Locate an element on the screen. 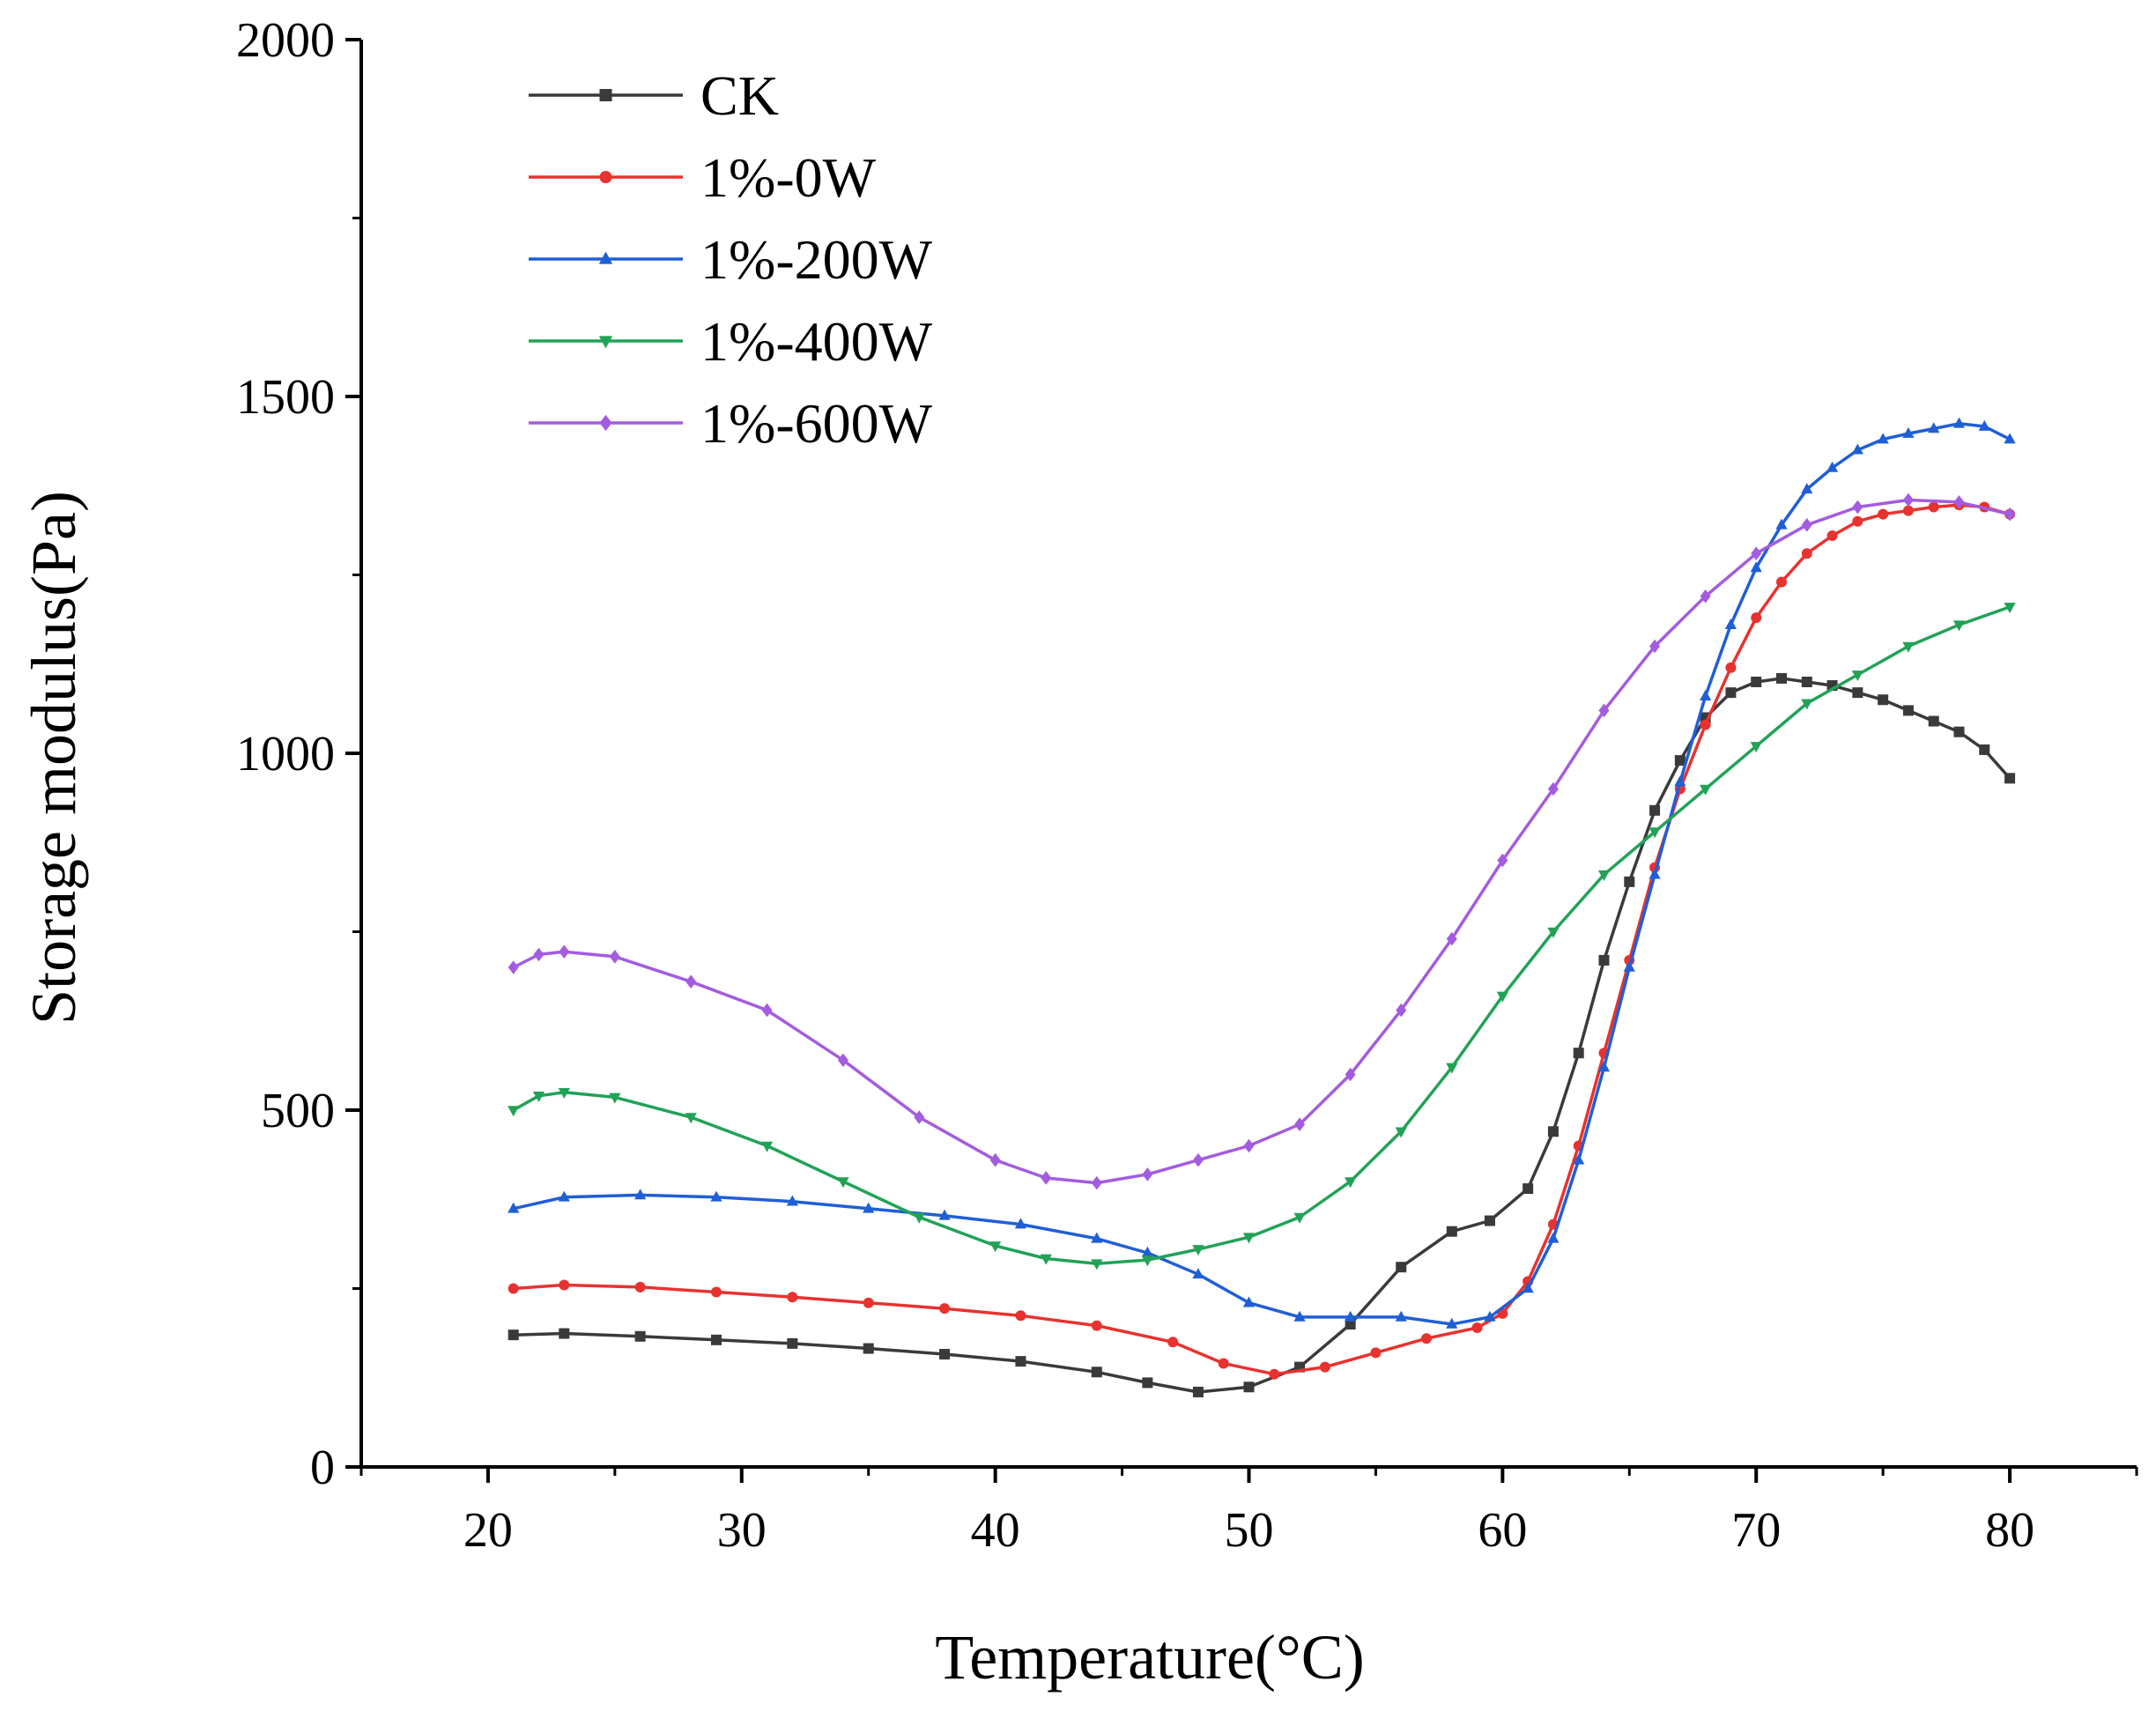 The height and width of the screenshot is (1711, 2156). legend-label: 1%-600W is located at coordinates (816, 423).